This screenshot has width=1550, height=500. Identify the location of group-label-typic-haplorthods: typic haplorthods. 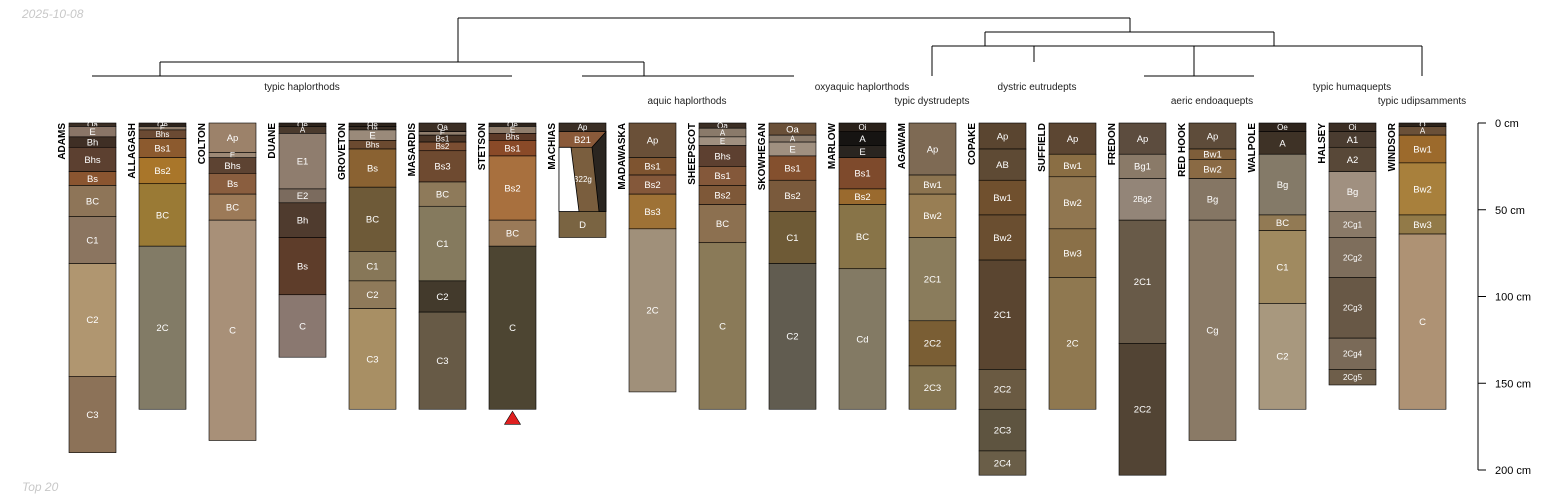
(302, 87).